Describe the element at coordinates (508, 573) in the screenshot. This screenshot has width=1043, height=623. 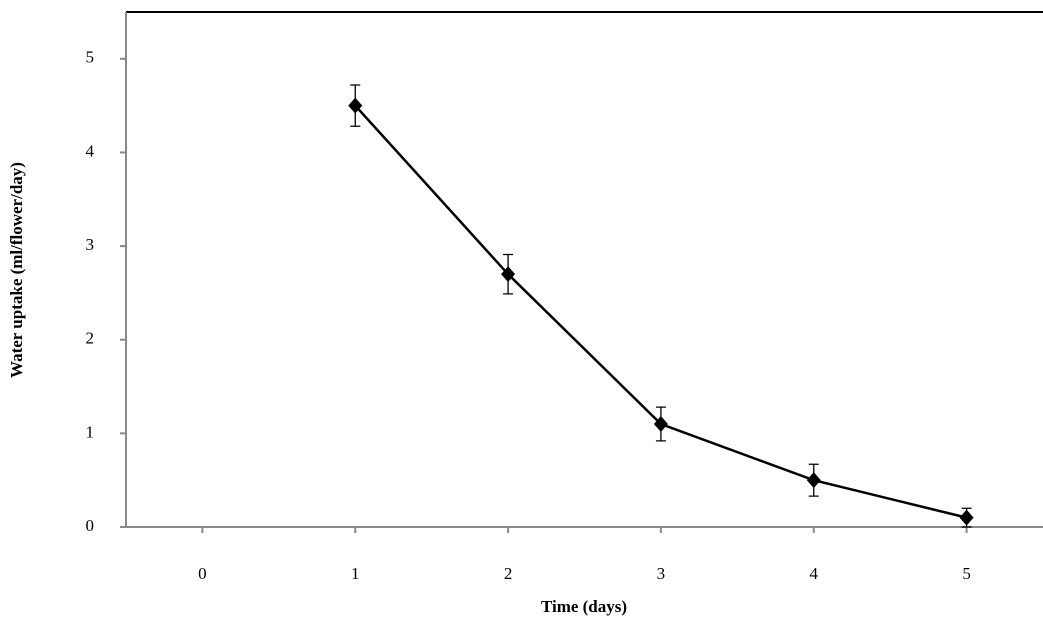
I see `x-tick-label: 2` at that location.